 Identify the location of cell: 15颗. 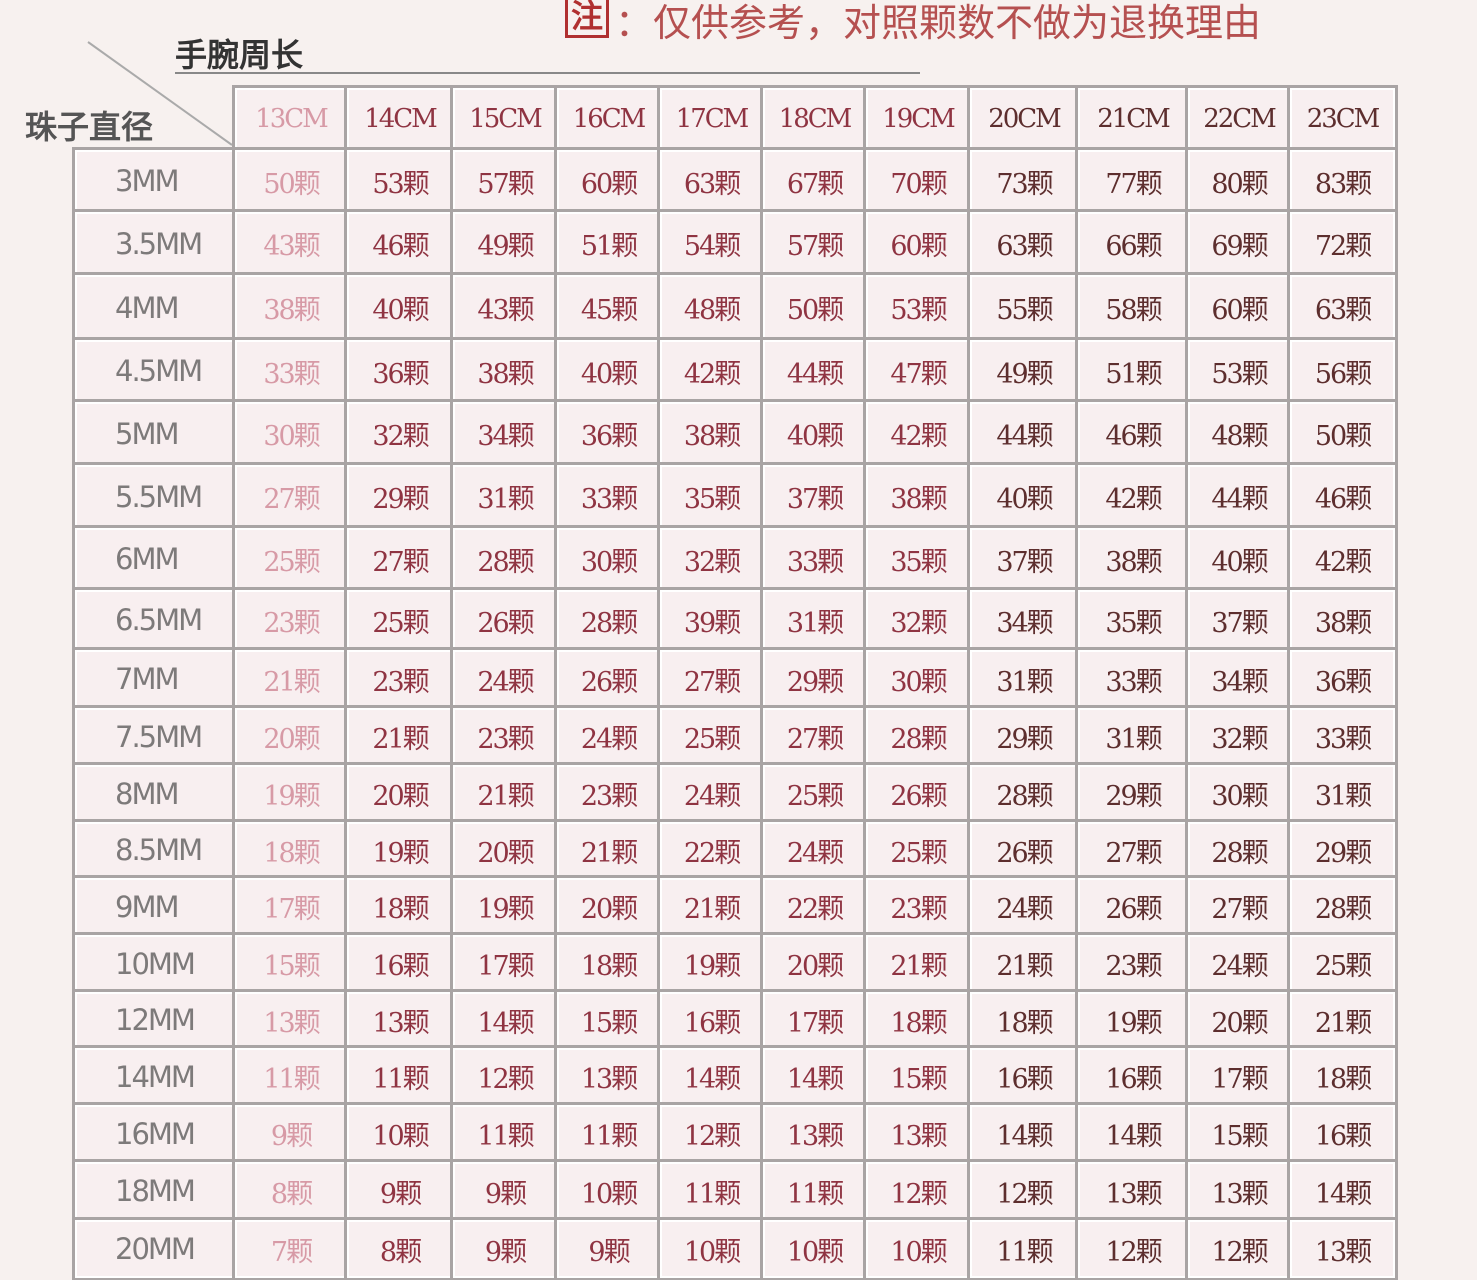
(608, 1020).